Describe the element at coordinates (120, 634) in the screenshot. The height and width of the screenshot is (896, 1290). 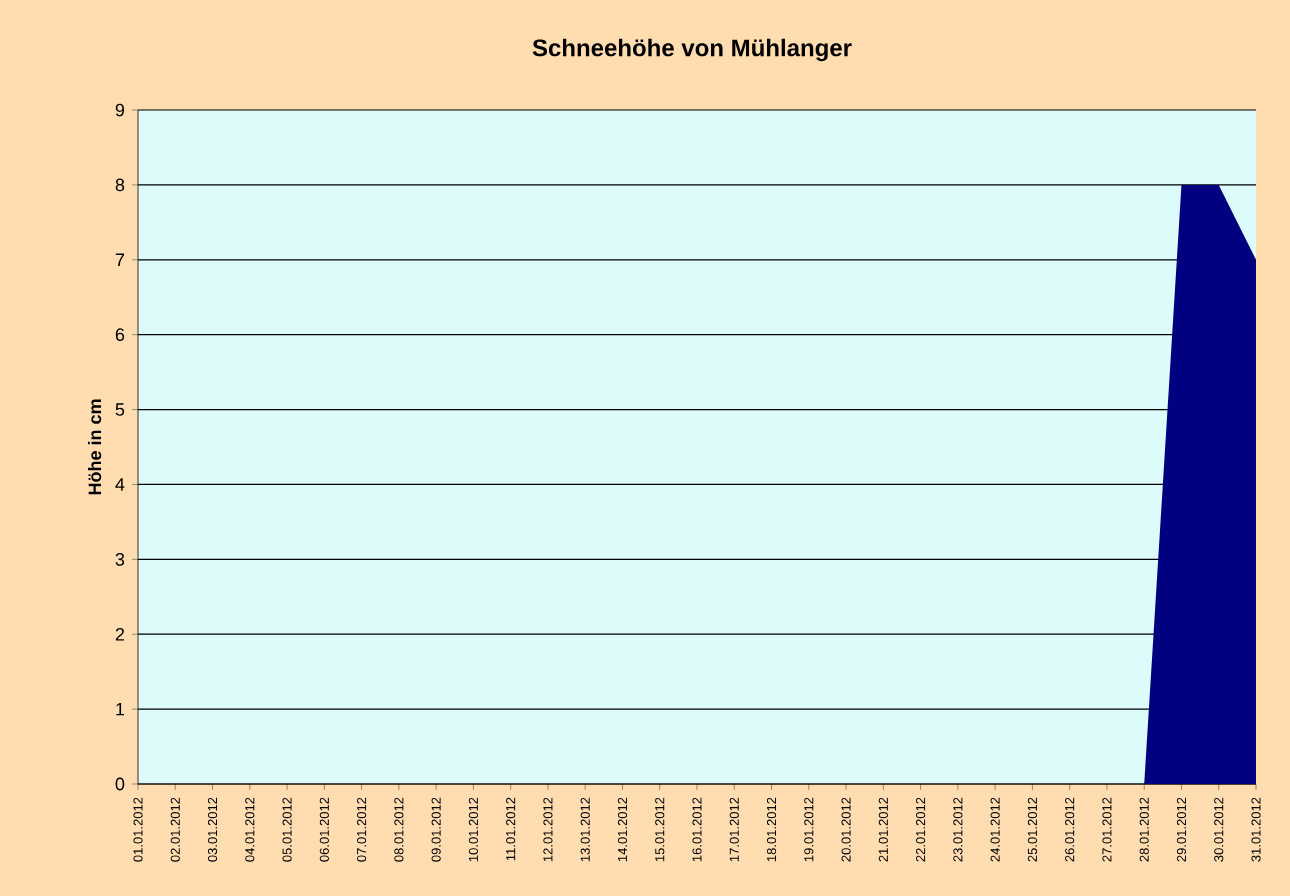
I see `y-tick-label: 2` at that location.